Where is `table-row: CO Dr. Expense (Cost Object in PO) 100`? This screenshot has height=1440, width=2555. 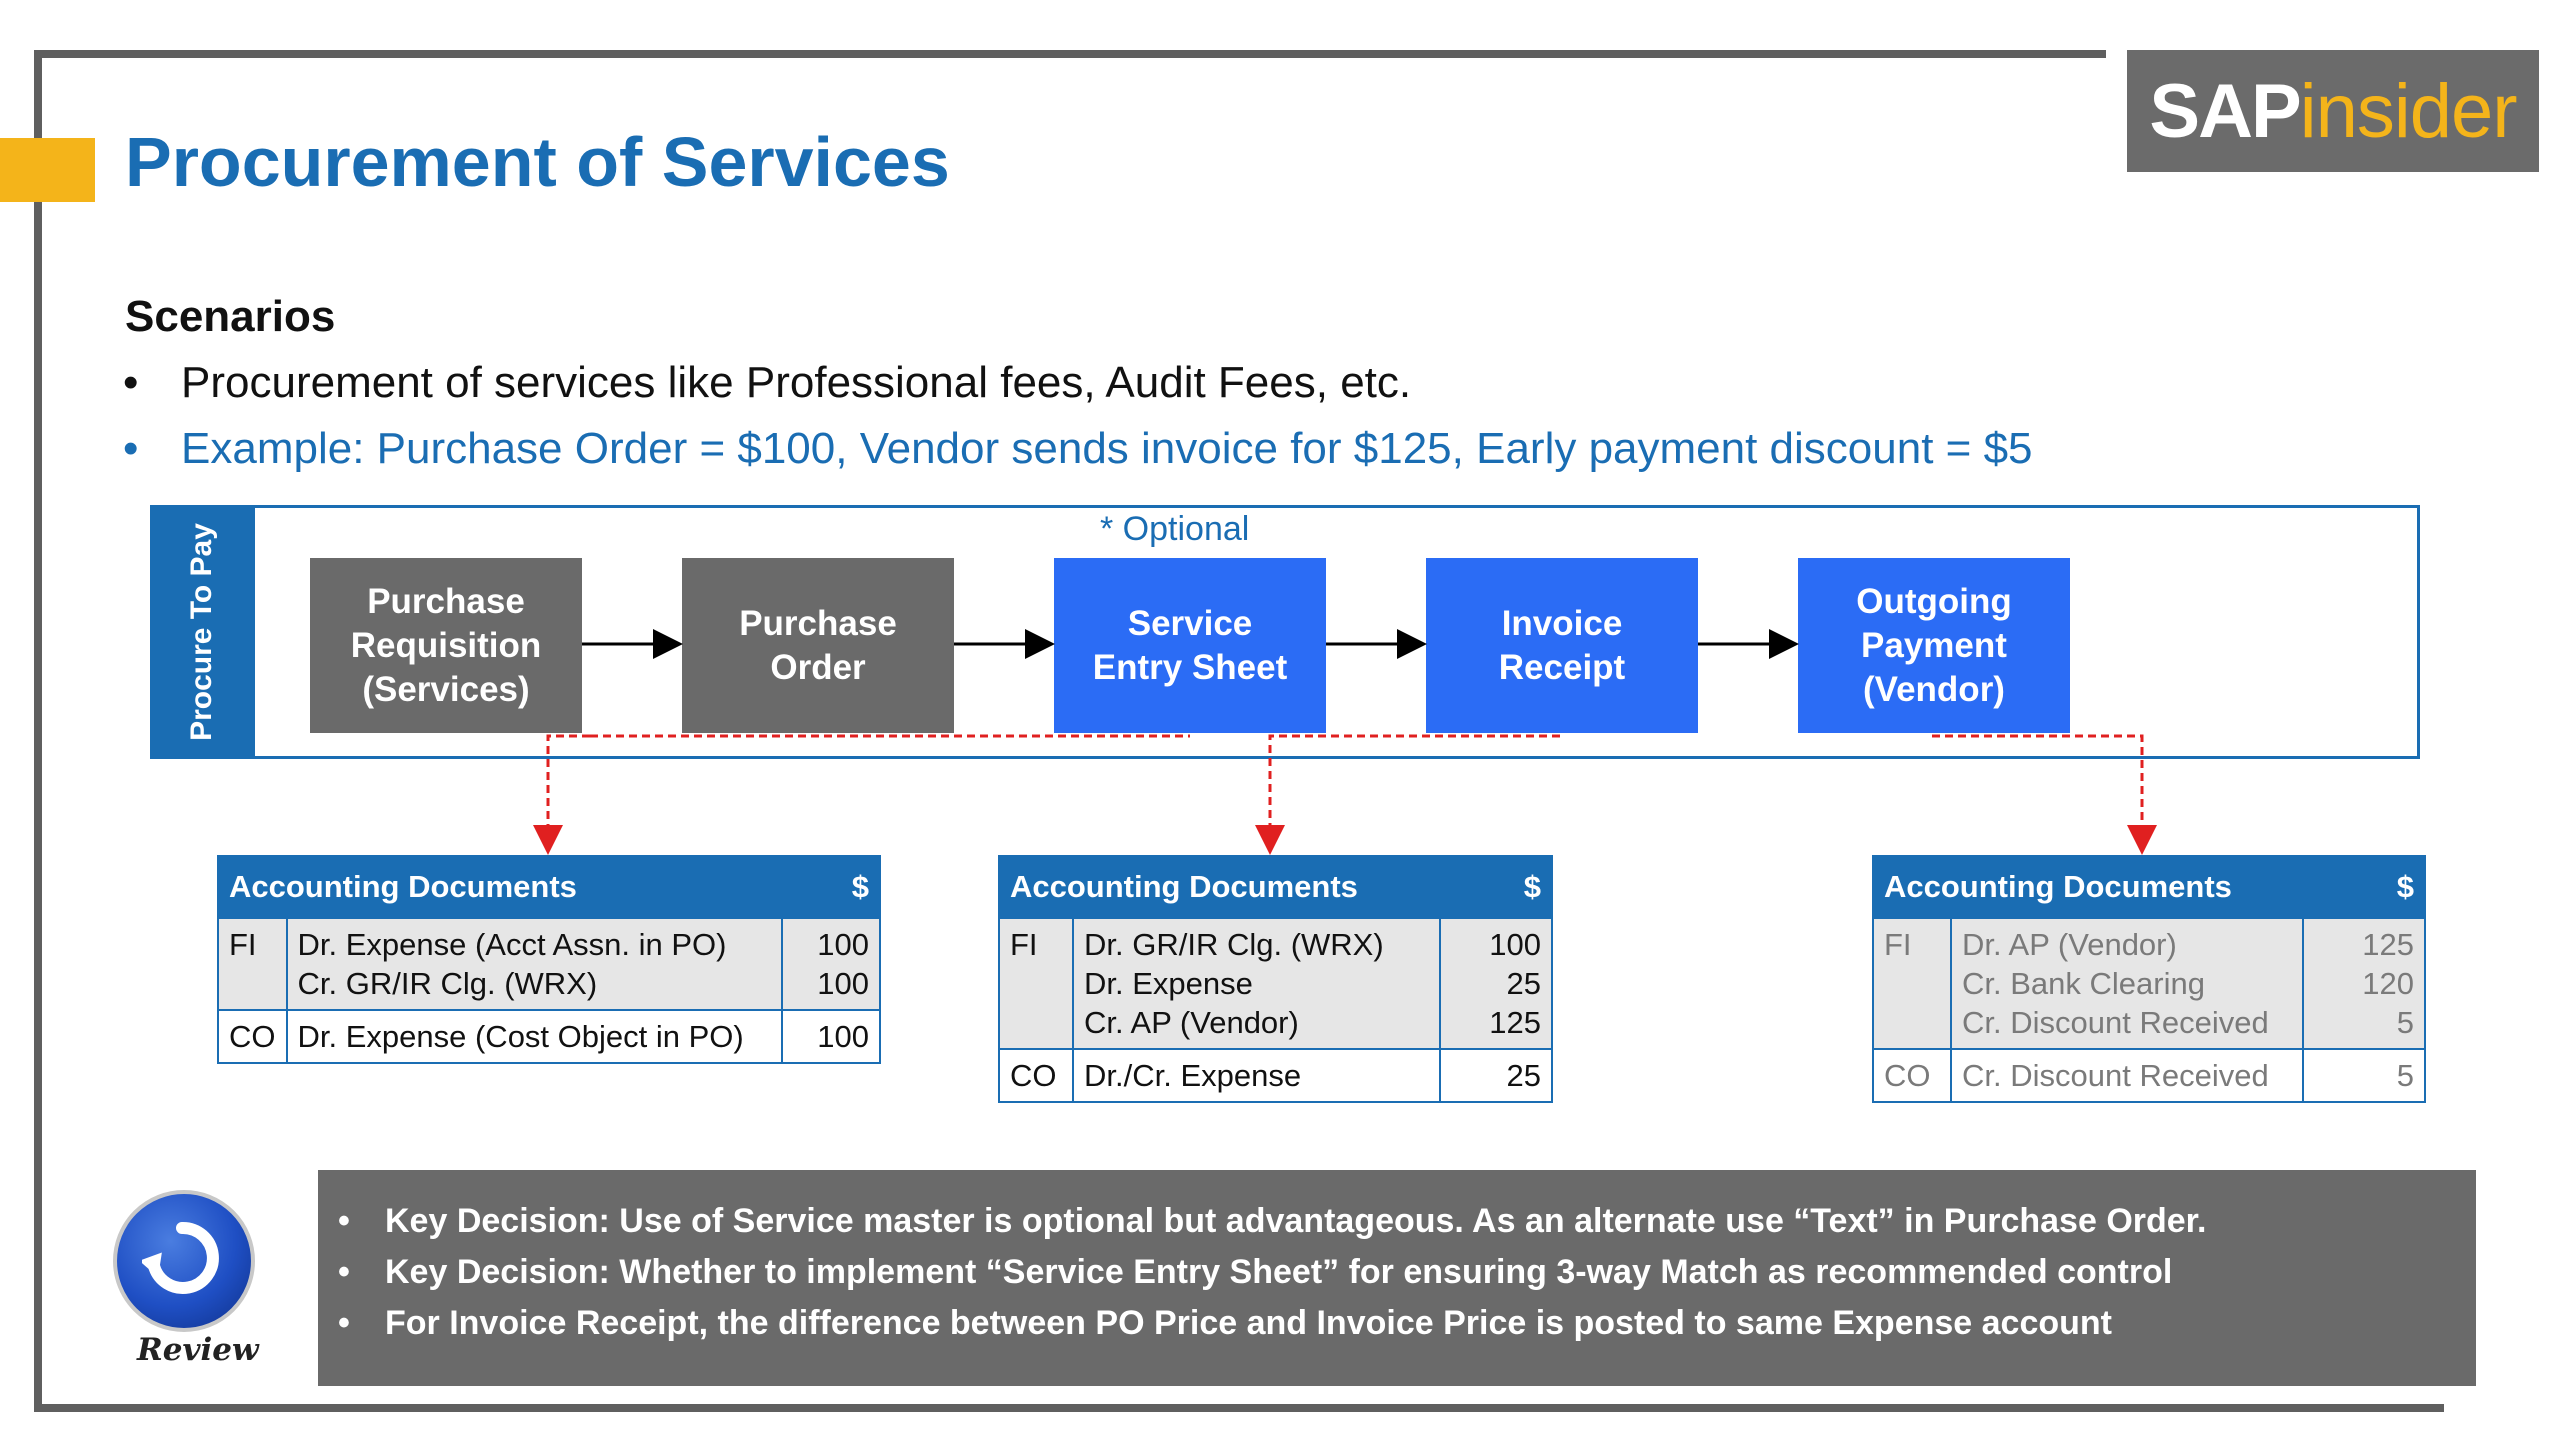 table-row: CO Dr. Expense (Cost Object in PO) 100 is located at coordinates (549, 1036).